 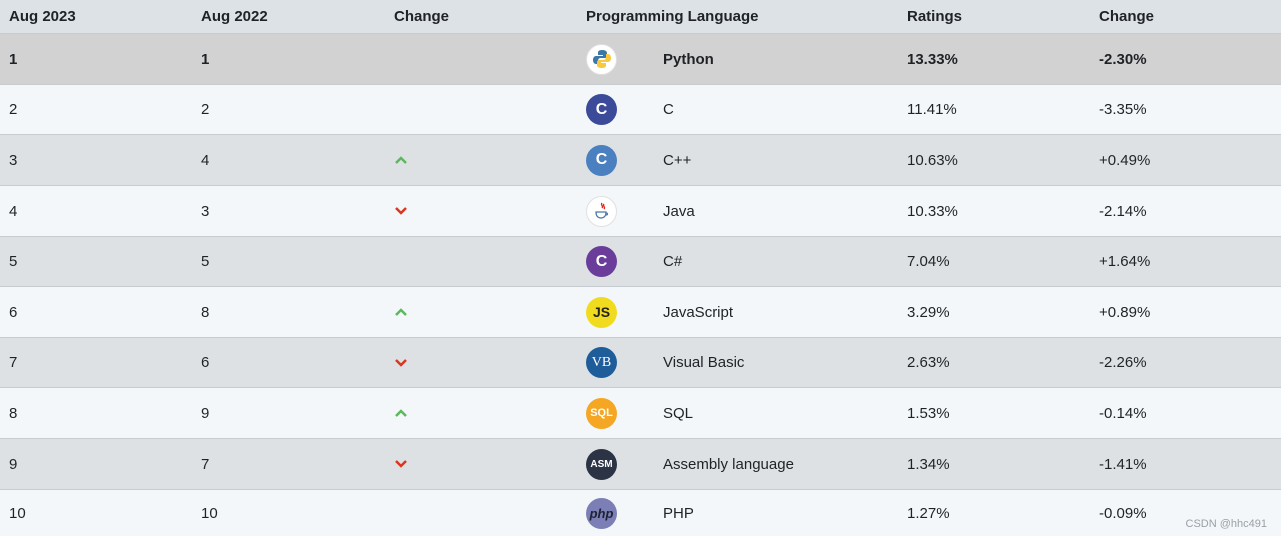 I want to click on rank-2022: 8, so click(x=205, y=312).